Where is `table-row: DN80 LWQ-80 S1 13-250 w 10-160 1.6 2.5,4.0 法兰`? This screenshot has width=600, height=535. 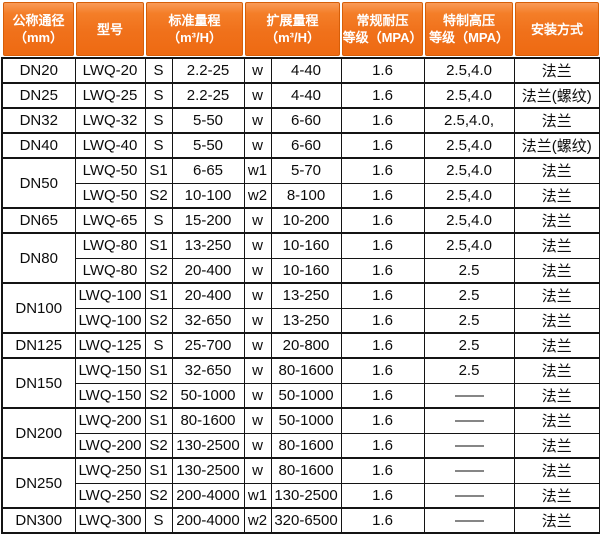 table-row: DN80 LWQ-80 S1 13-250 w 10-160 1.6 2.5,4.0 法兰 is located at coordinates (300, 258).